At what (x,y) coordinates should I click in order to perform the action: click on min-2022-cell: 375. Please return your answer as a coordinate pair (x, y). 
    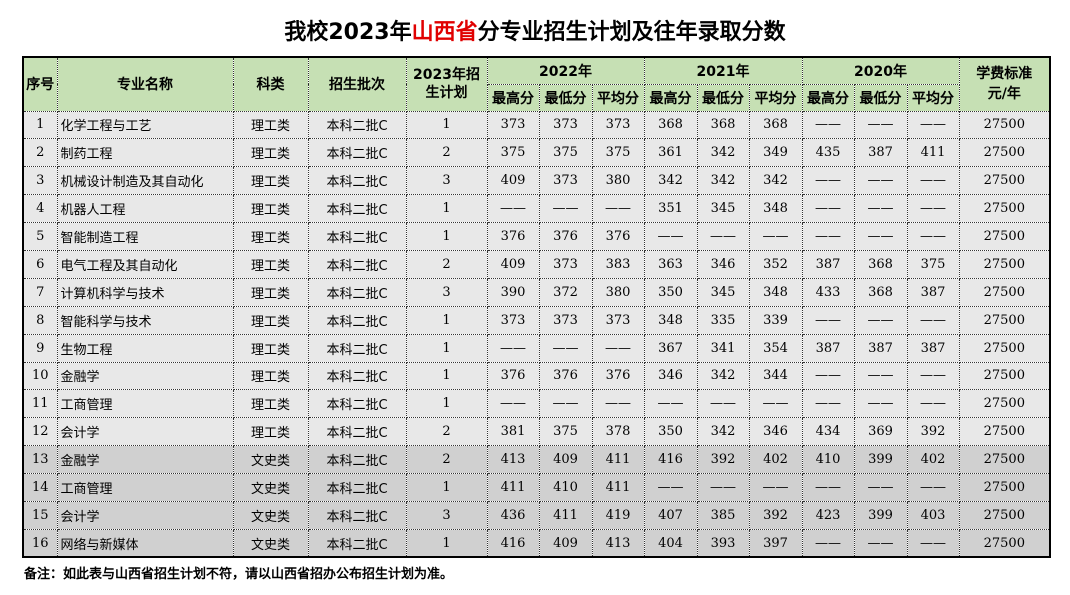
    Looking at the image, I should click on (565, 432).